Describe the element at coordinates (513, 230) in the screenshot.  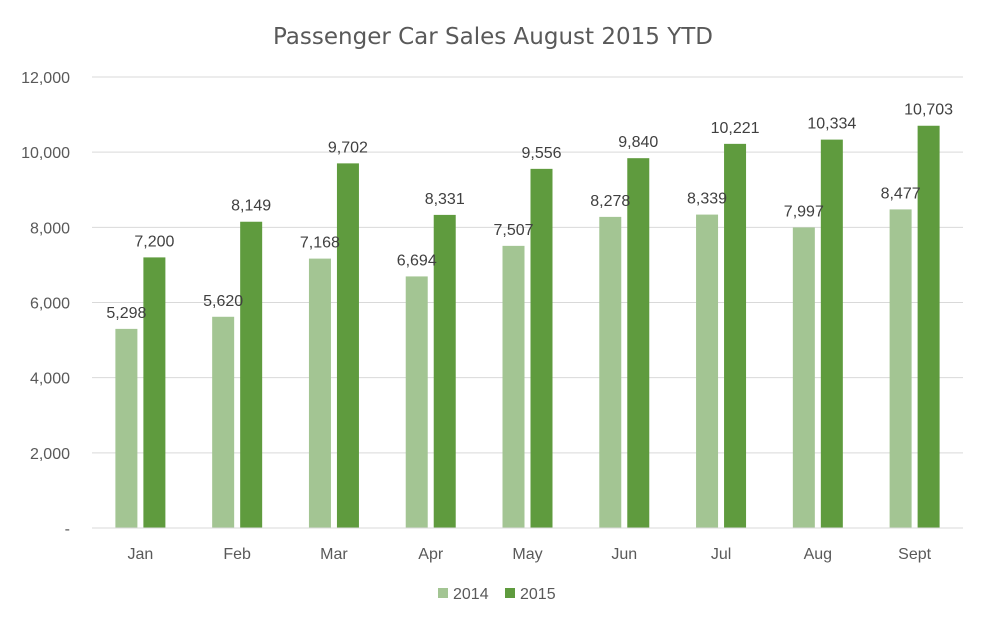
I see `data-label-2014-may: 7,507` at that location.